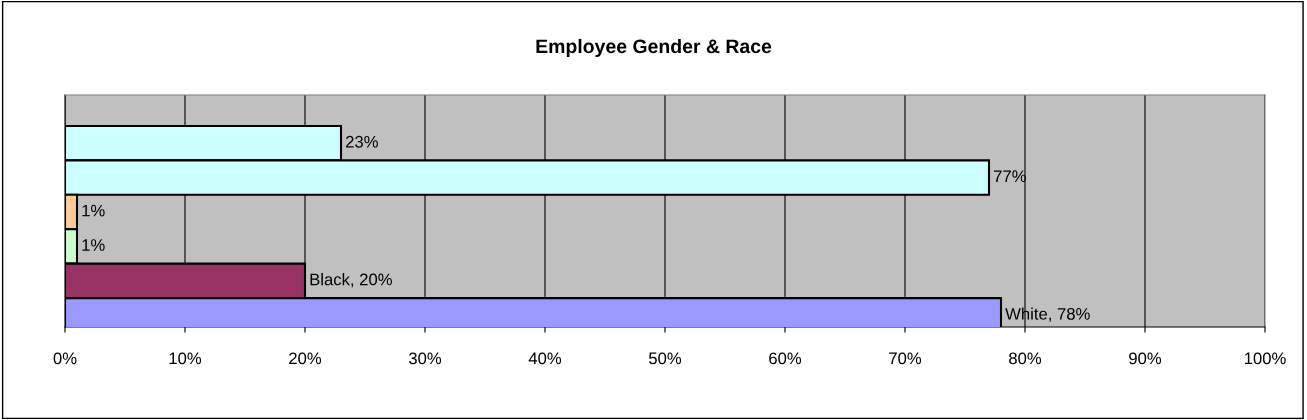  Describe the element at coordinates (665, 358) in the screenshot. I see `x-tick-label: 50%` at that location.